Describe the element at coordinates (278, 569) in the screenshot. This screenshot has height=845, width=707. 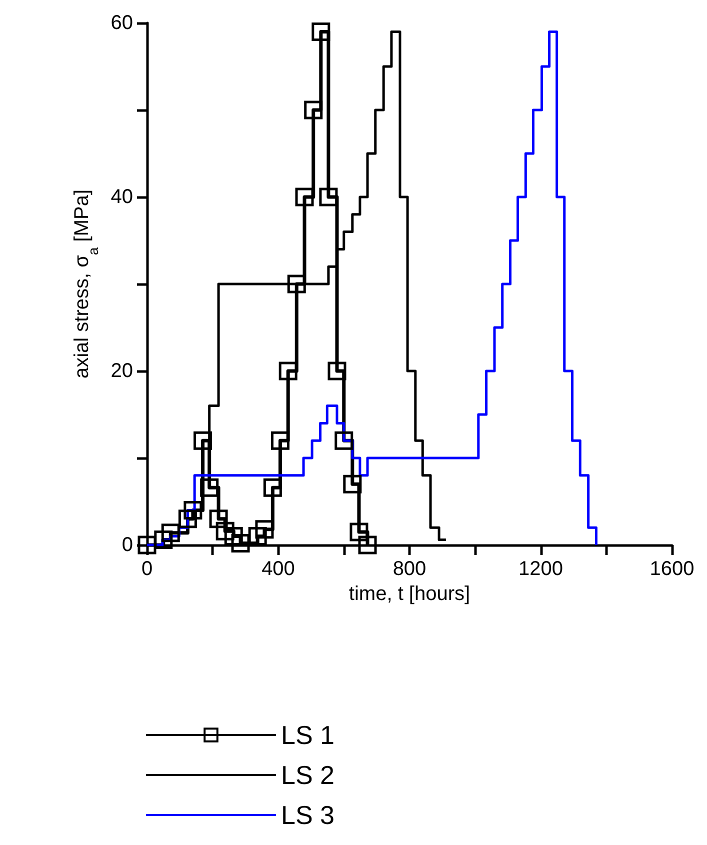
I see `x-tick-label: 400` at that location.